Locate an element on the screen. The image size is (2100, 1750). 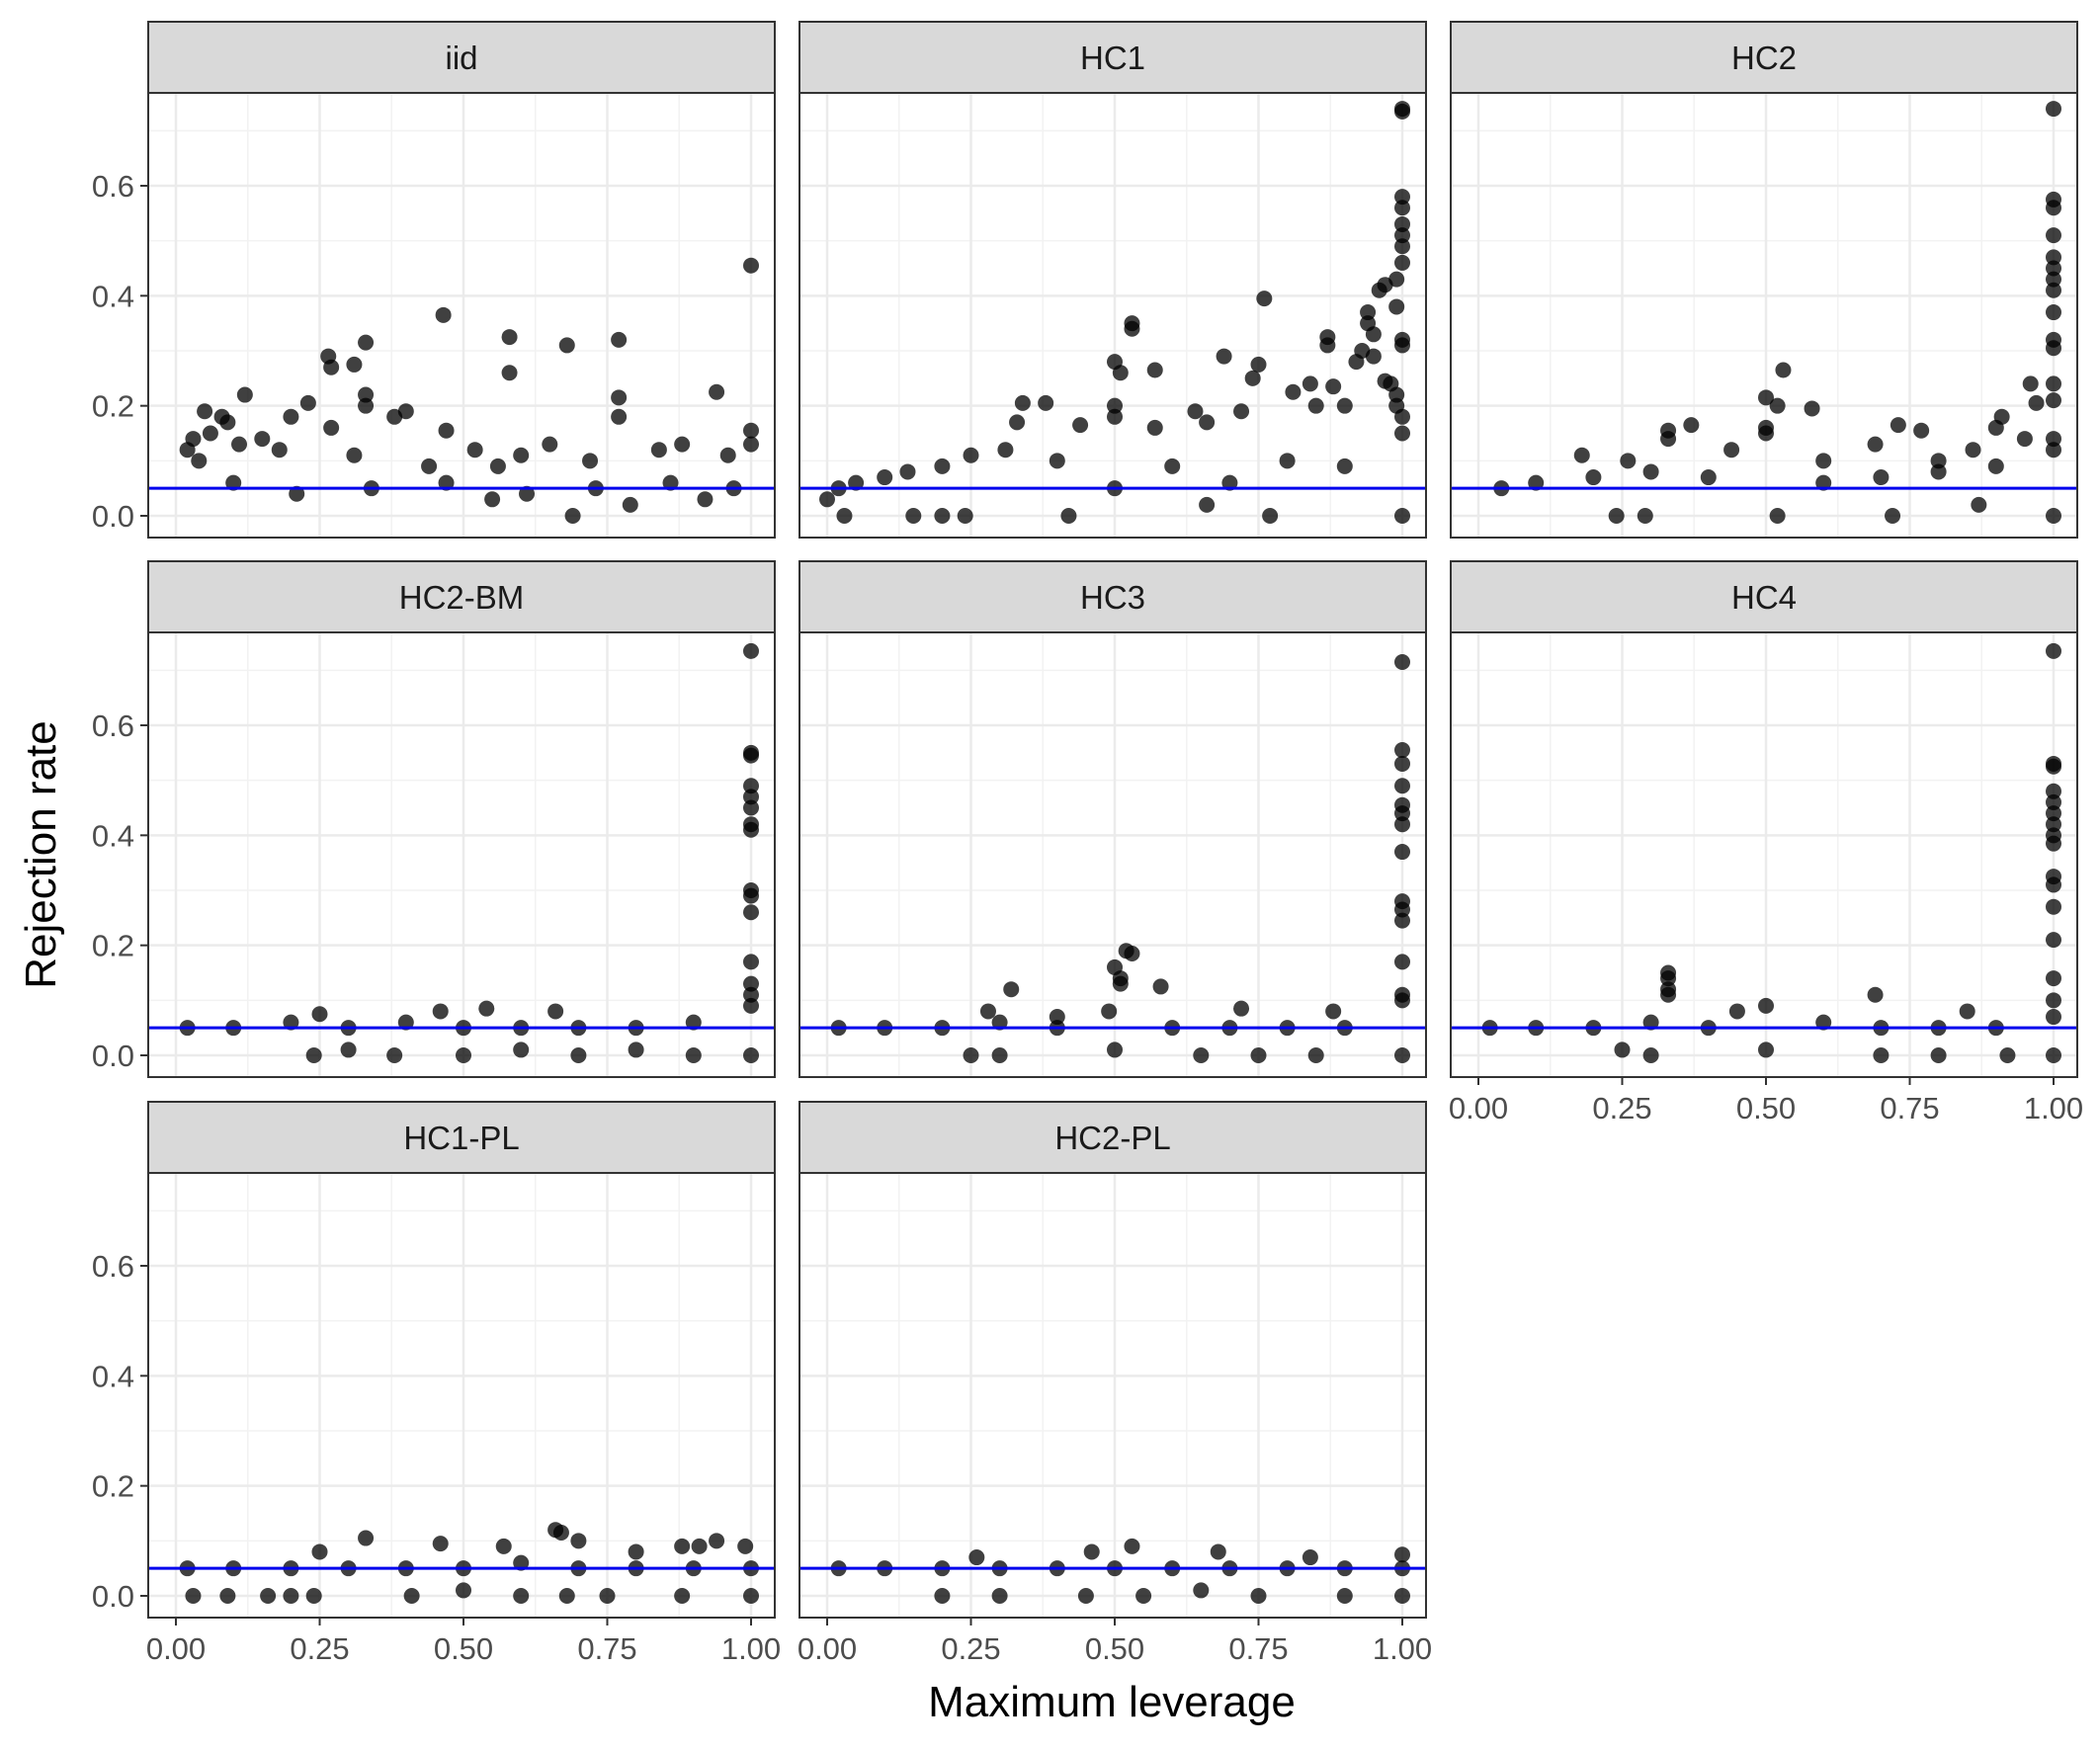
y-tick-label: 0.0 is located at coordinates (113, 516).